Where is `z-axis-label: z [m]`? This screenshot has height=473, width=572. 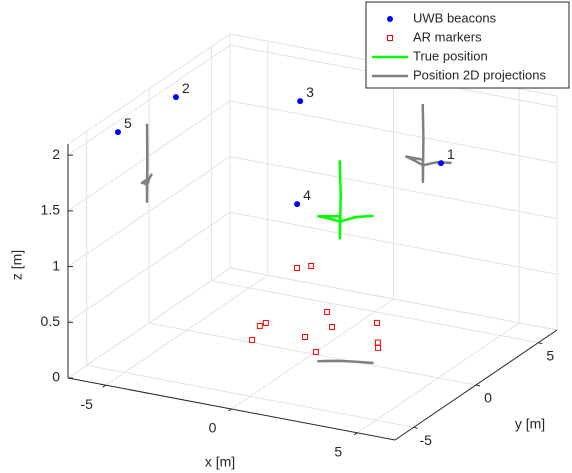 z-axis-label: z [m] is located at coordinates (17, 265).